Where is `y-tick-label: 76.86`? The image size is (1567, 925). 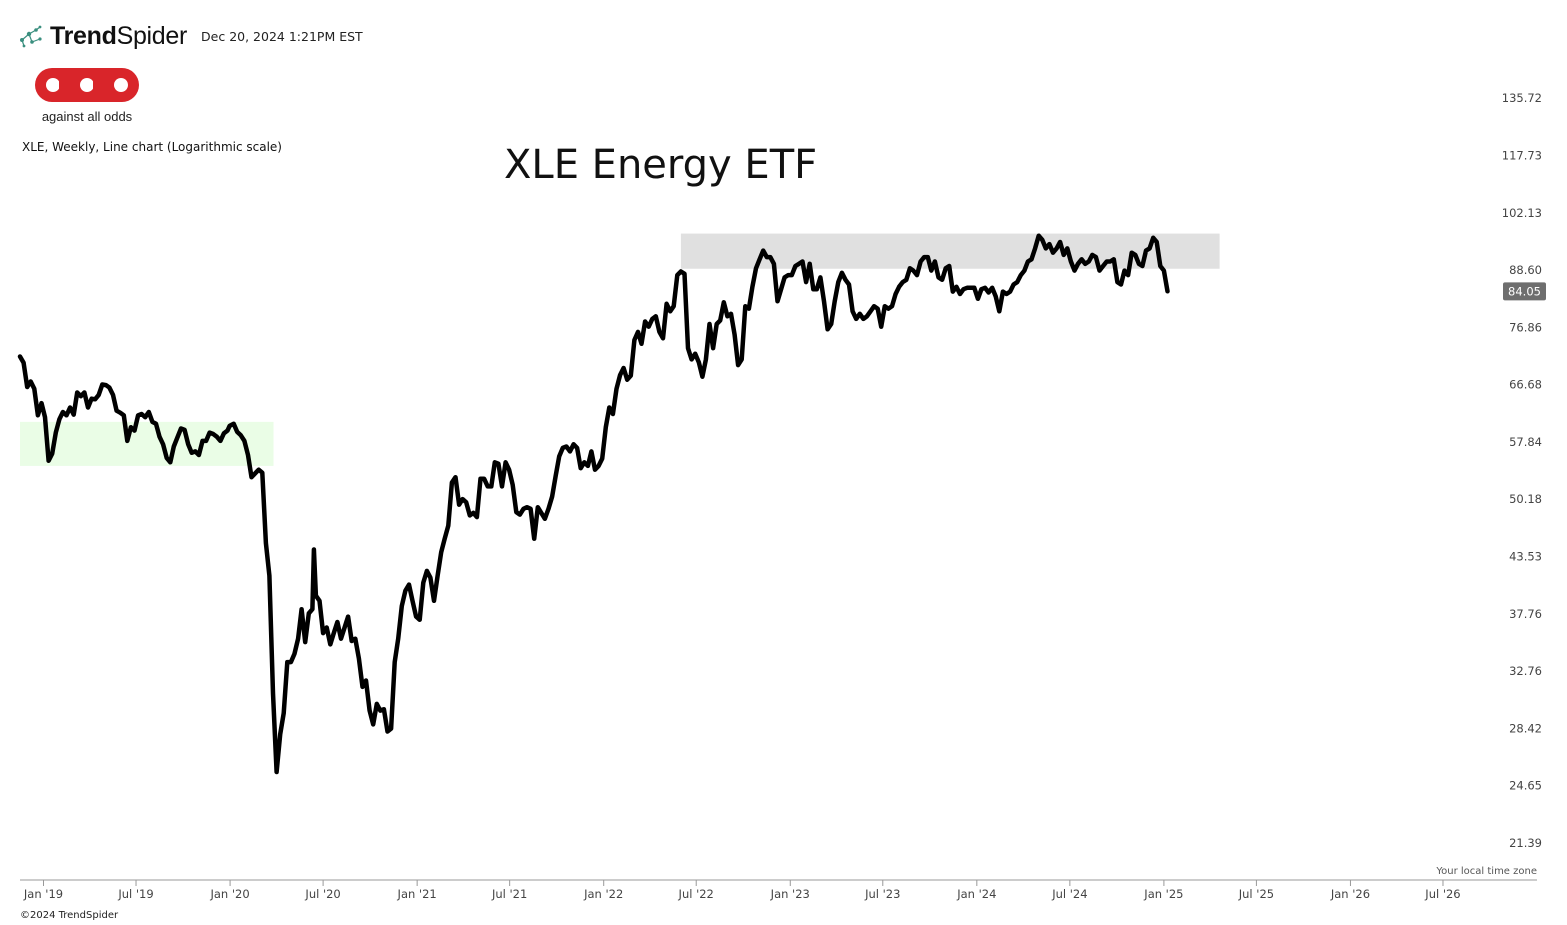
y-tick-label: 76.86 is located at coordinates (1525, 327).